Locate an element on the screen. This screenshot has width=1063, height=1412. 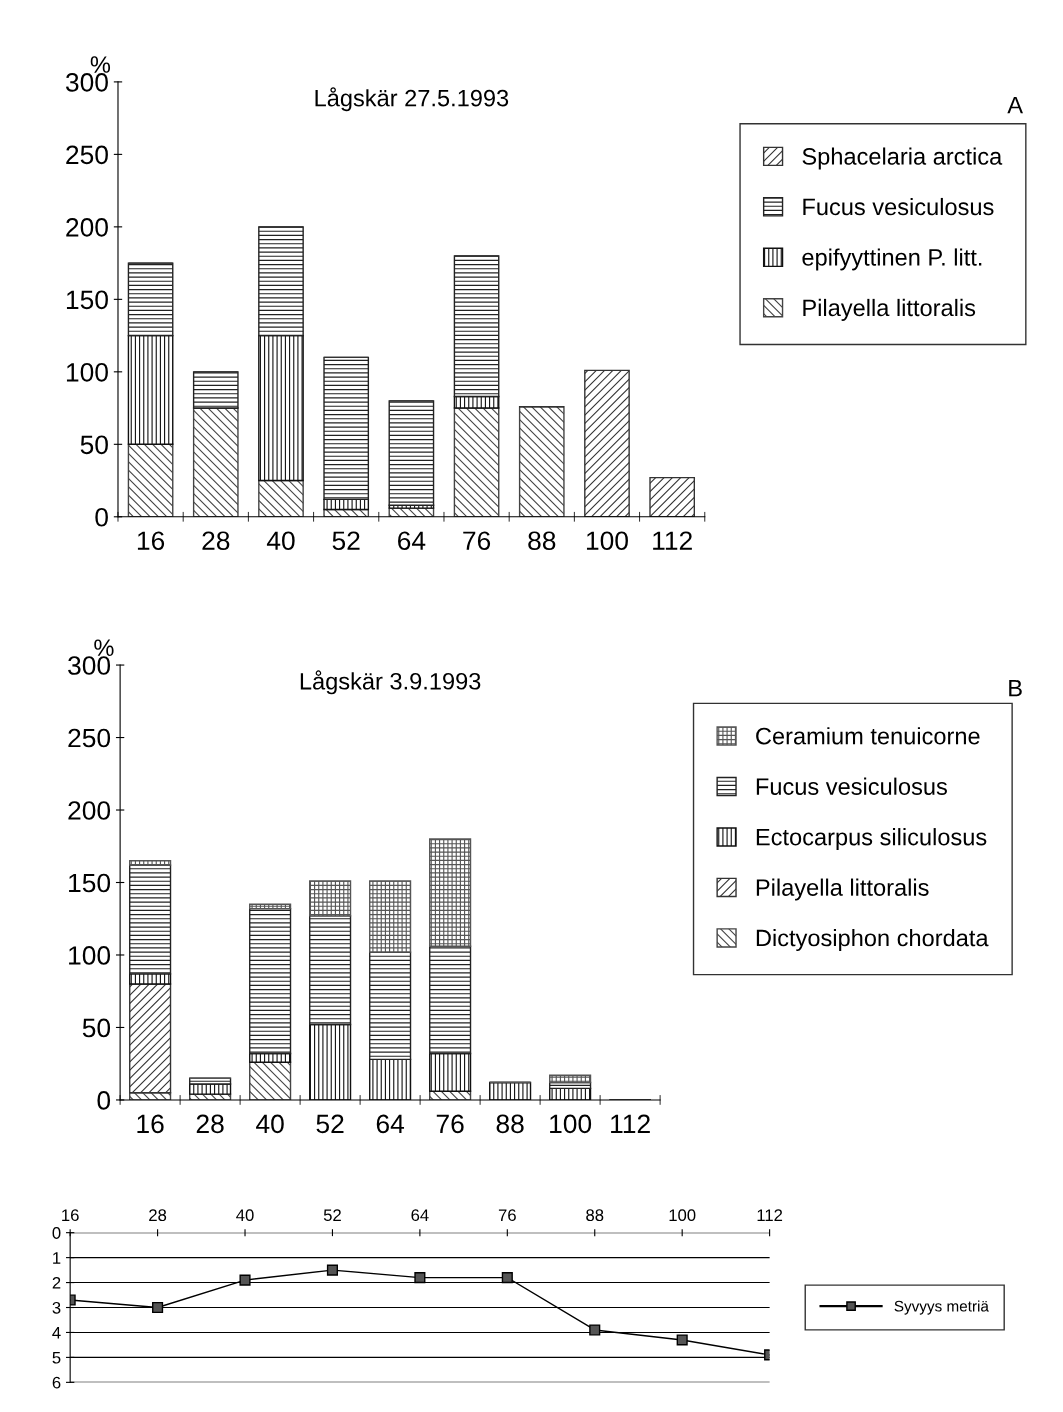
y-tick-label: 4 is located at coordinates (56, 1333).